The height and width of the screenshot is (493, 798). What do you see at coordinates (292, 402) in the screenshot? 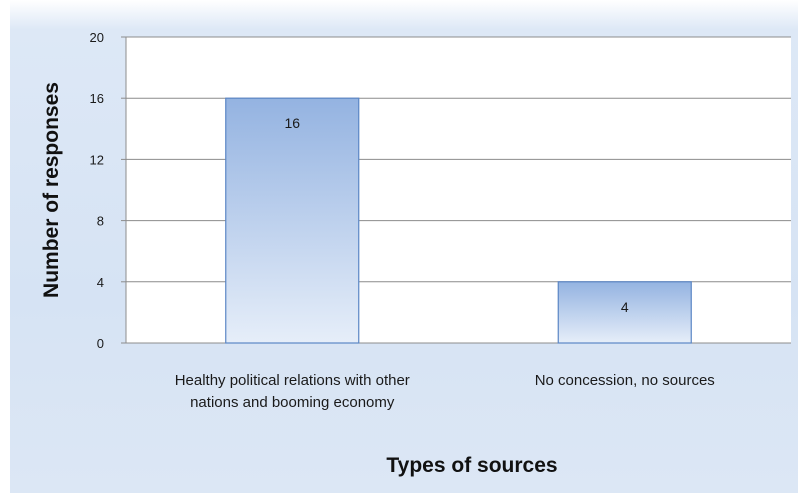
I see `category-label: nations and booming economy` at bounding box center [292, 402].